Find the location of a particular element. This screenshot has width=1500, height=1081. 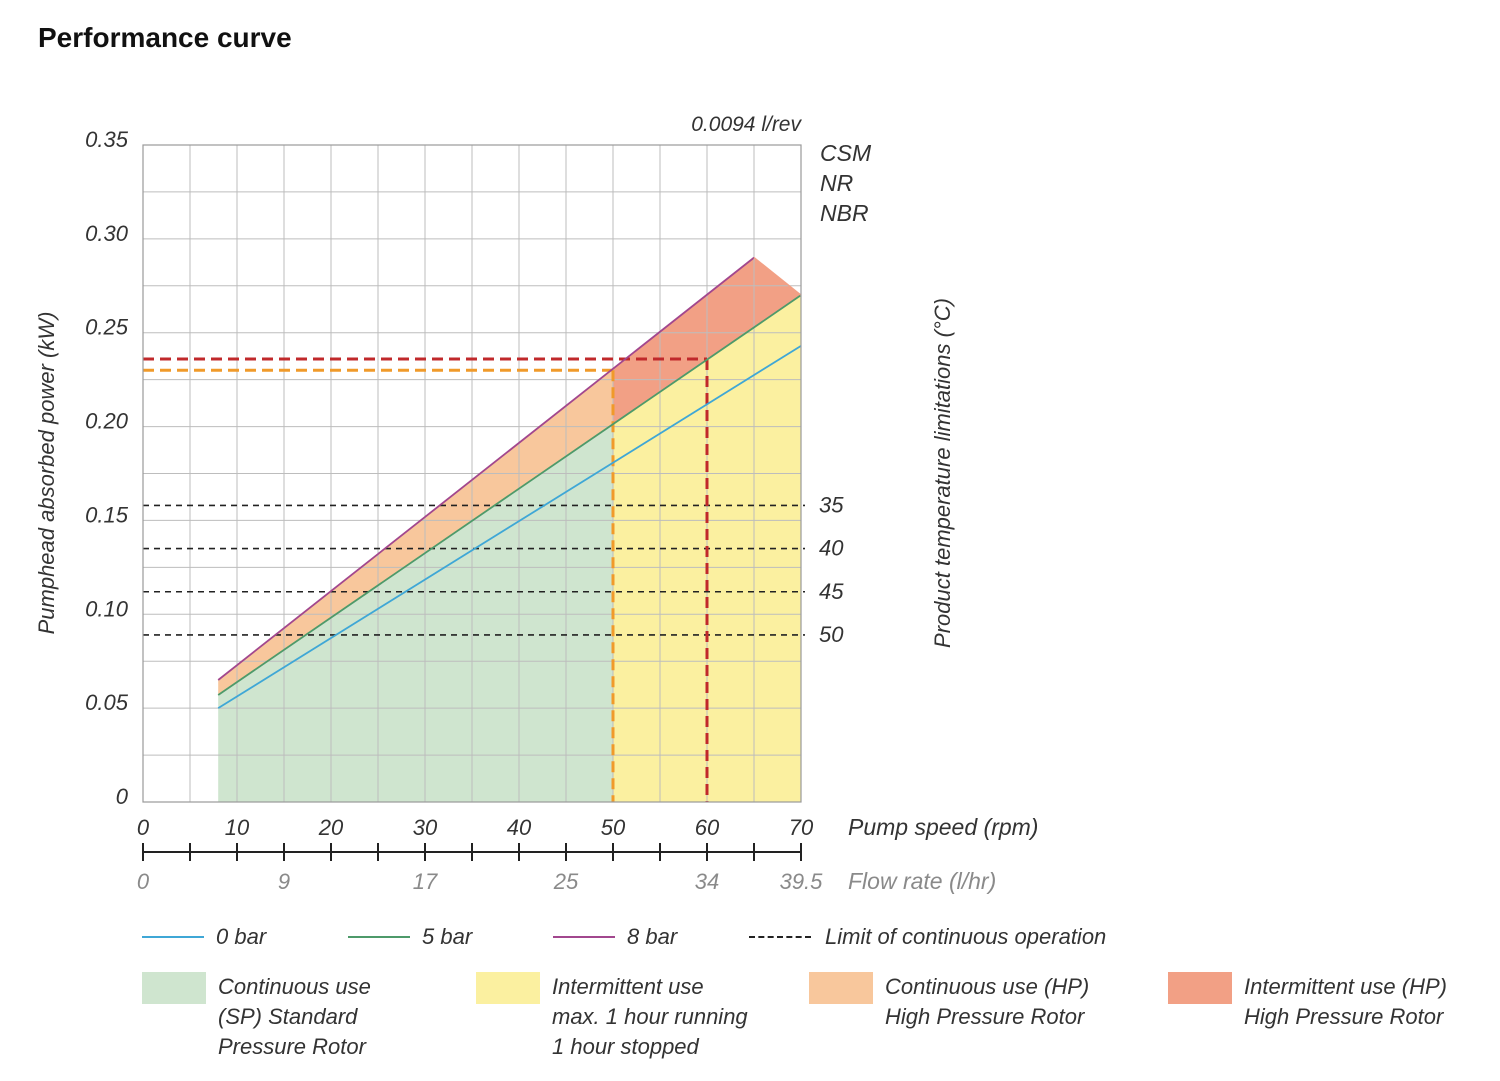

y-tick-label: 0.15 is located at coordinates (107, 514).